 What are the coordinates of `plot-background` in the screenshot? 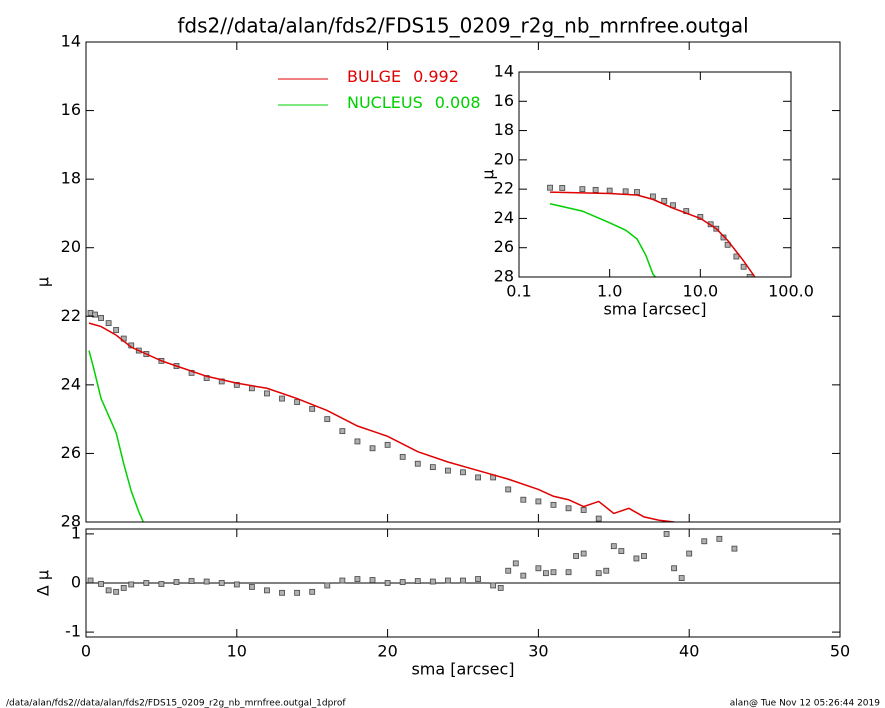 It's located at (655, 174).